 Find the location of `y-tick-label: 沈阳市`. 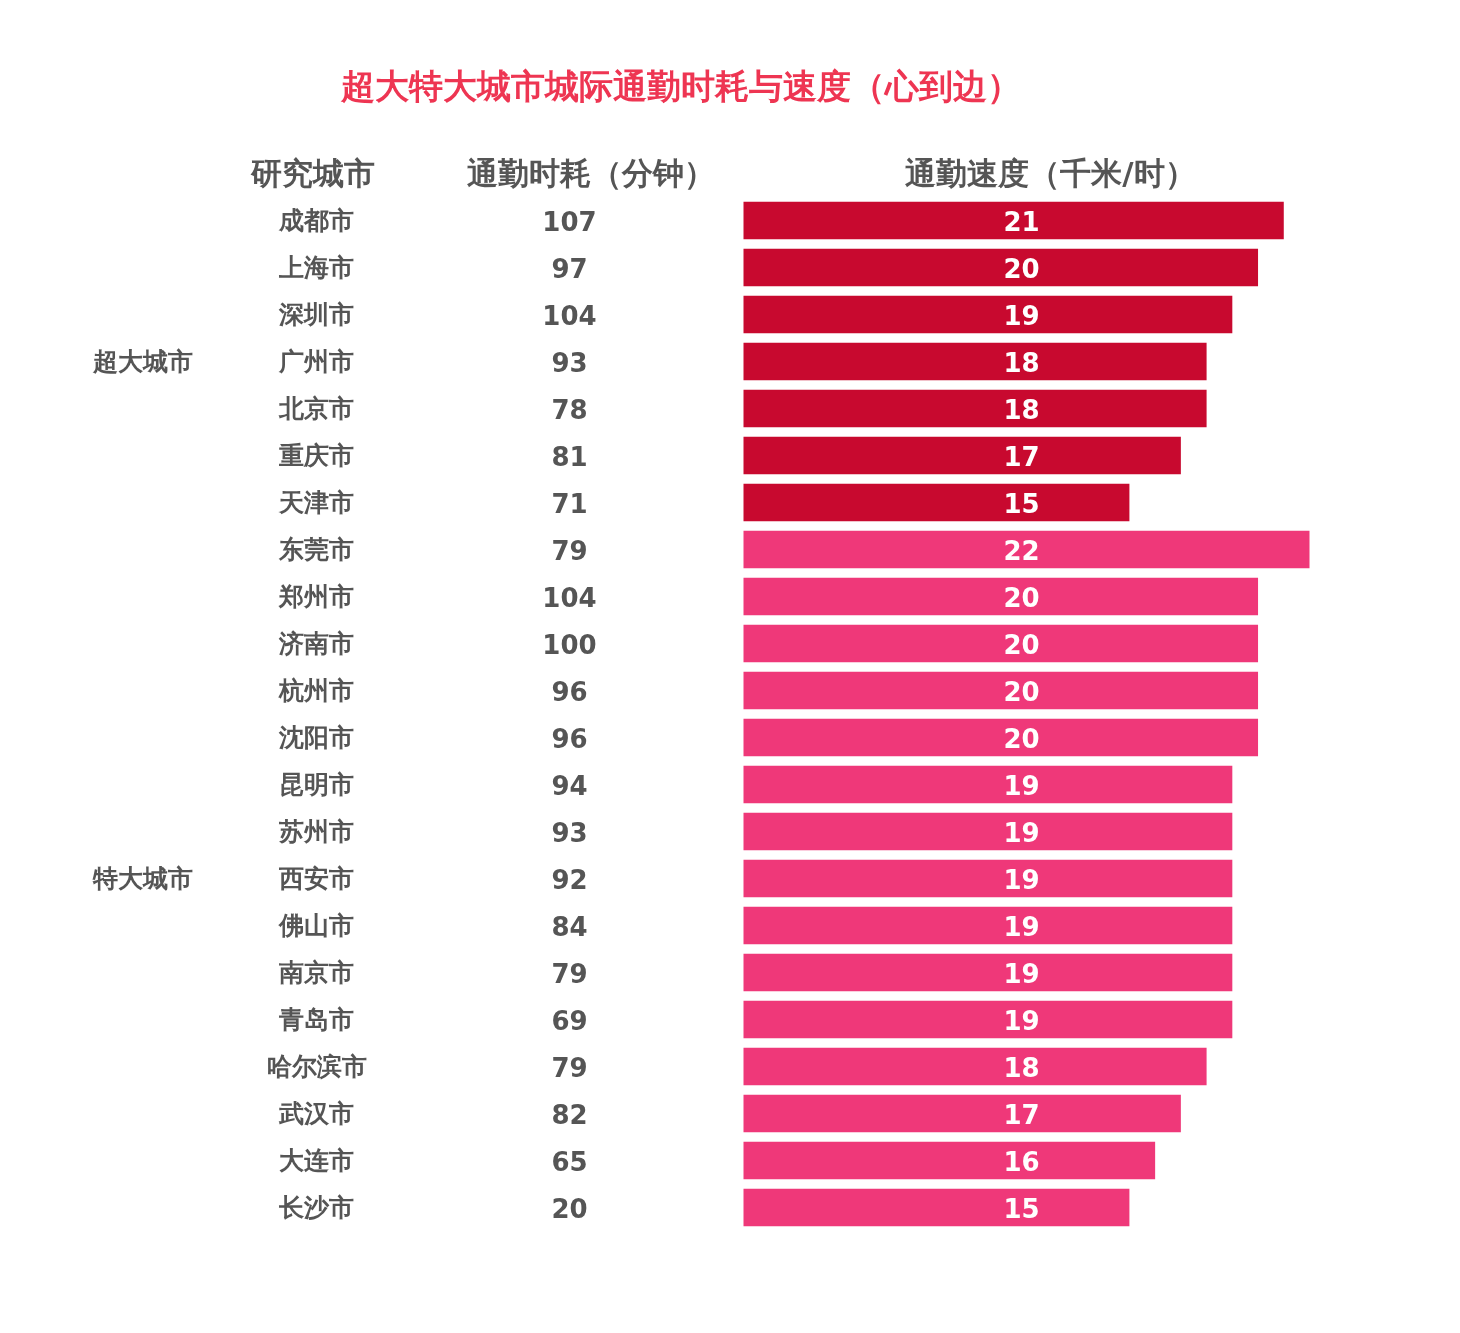

y-tick-label: 沈阳市 is located at coordinates (316, 737).